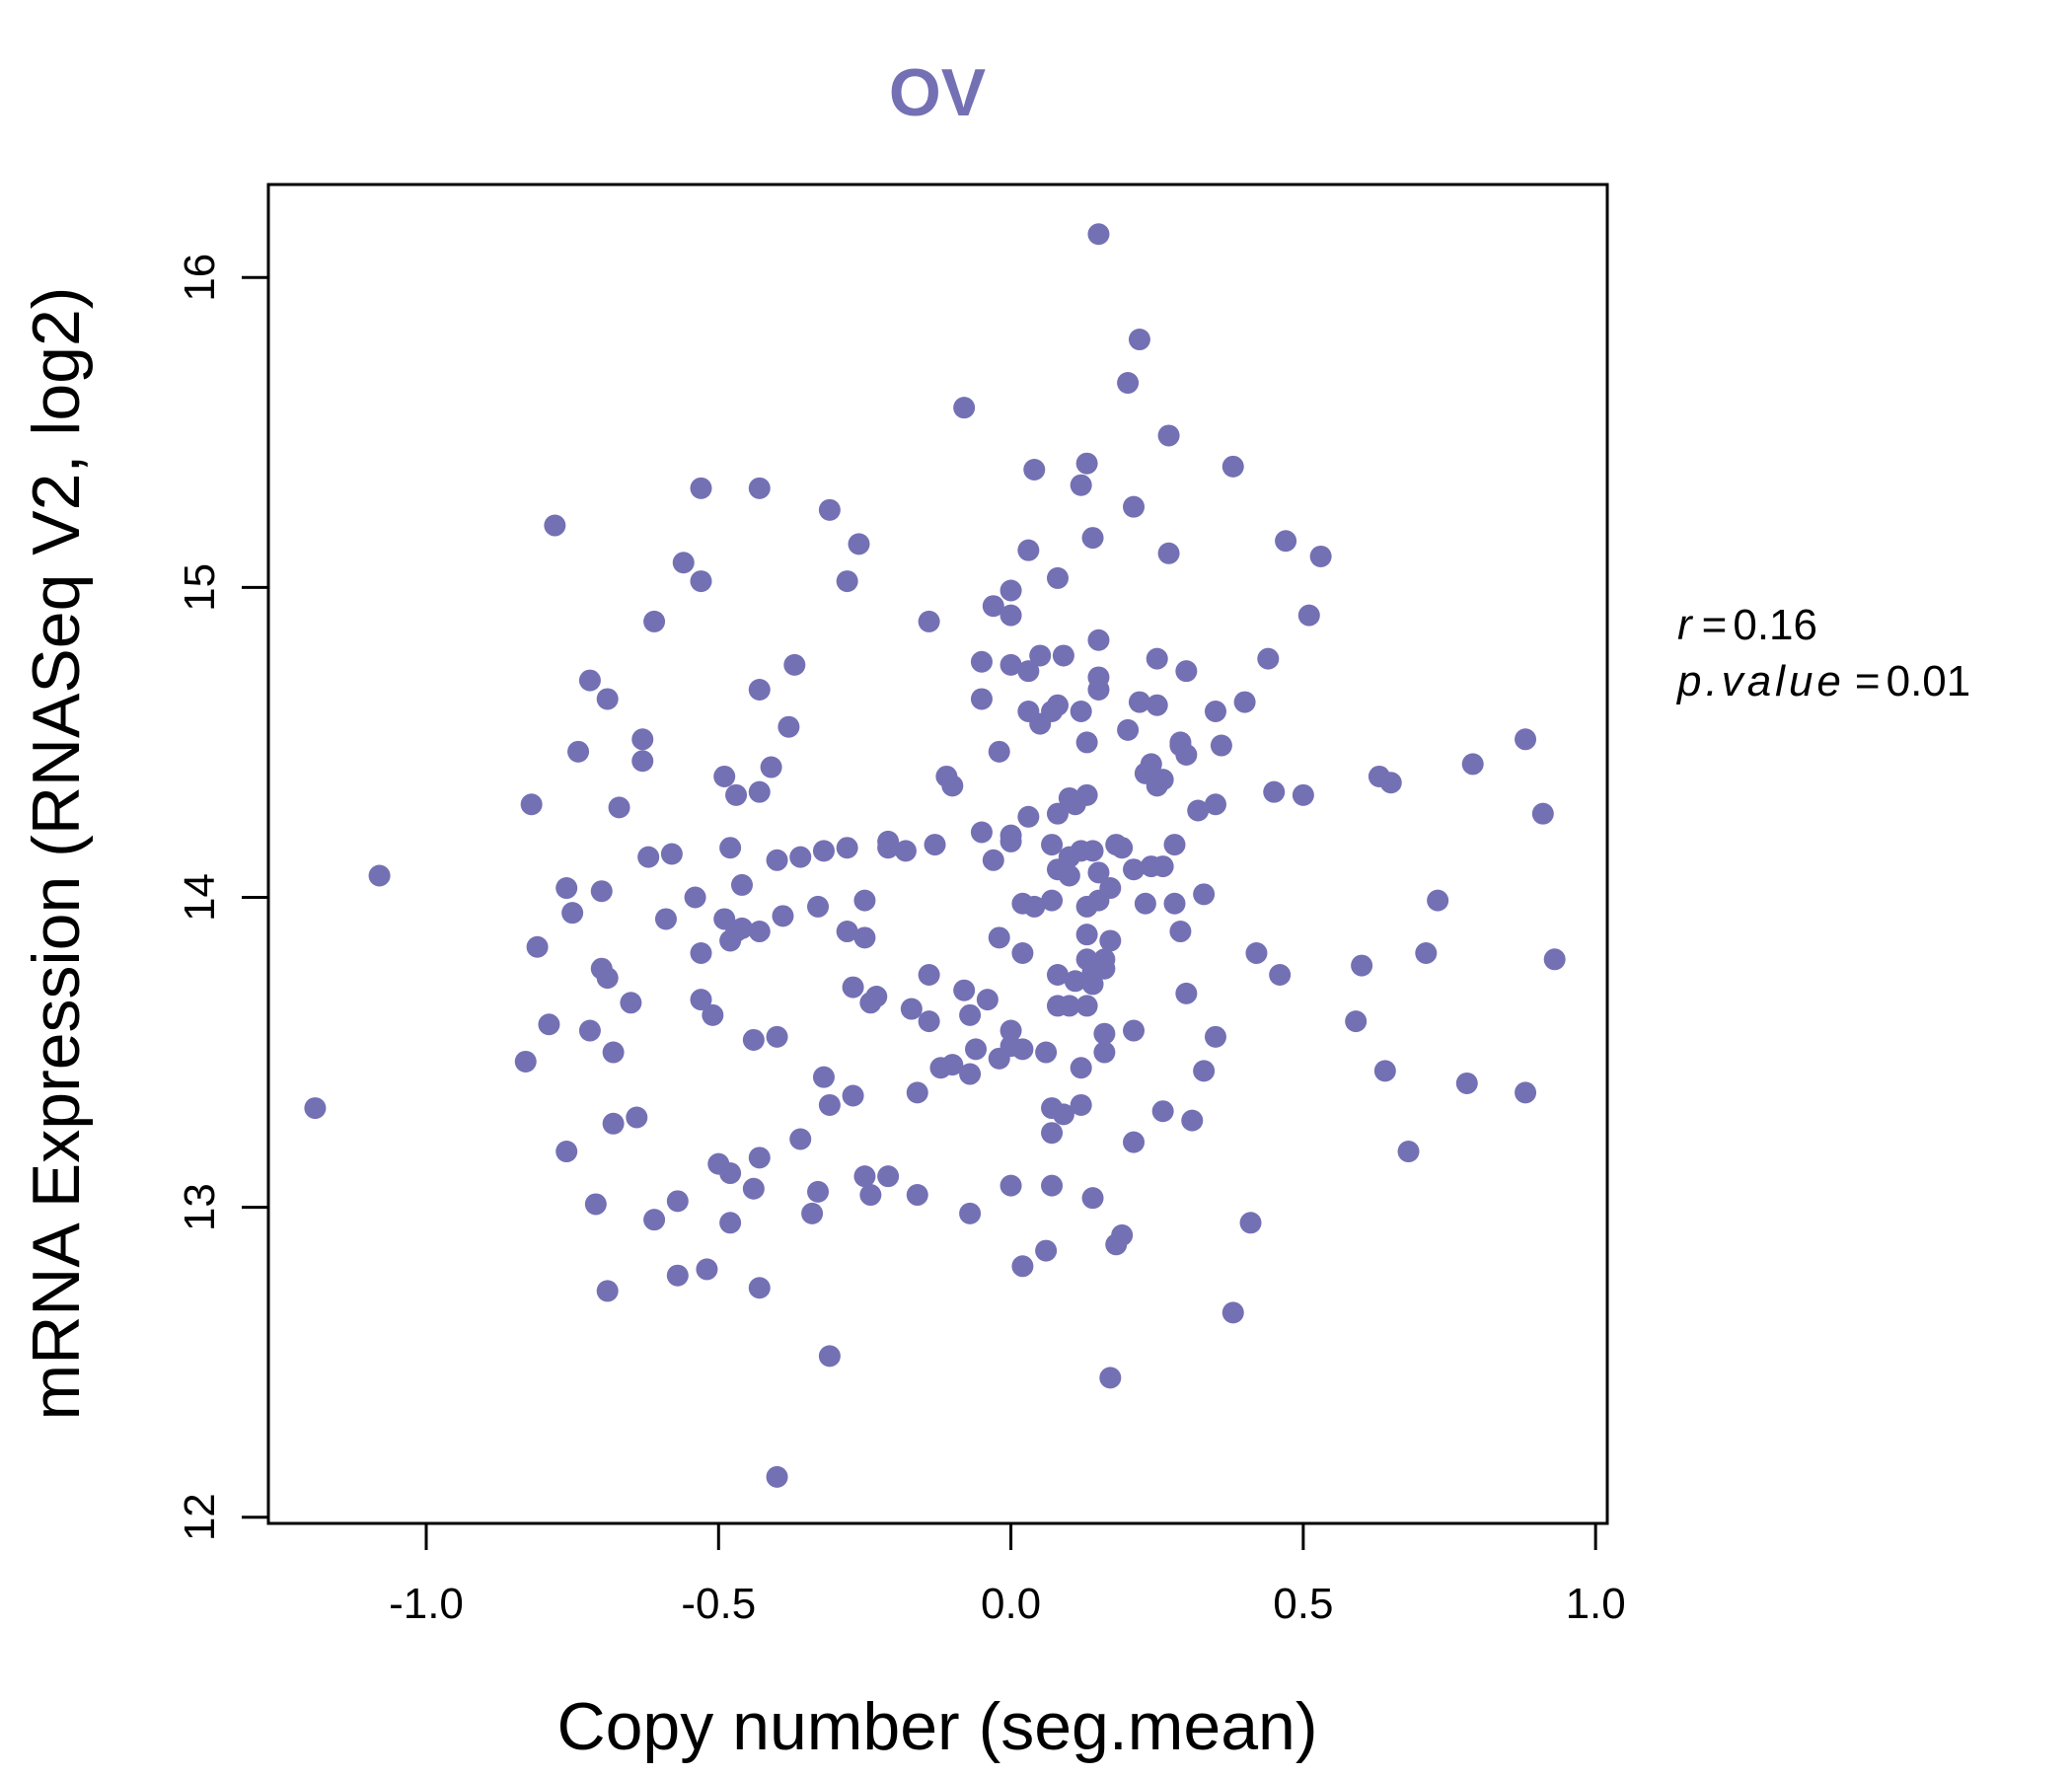  I want to click on x-tick-label: -0.5, so click(718, 1604).